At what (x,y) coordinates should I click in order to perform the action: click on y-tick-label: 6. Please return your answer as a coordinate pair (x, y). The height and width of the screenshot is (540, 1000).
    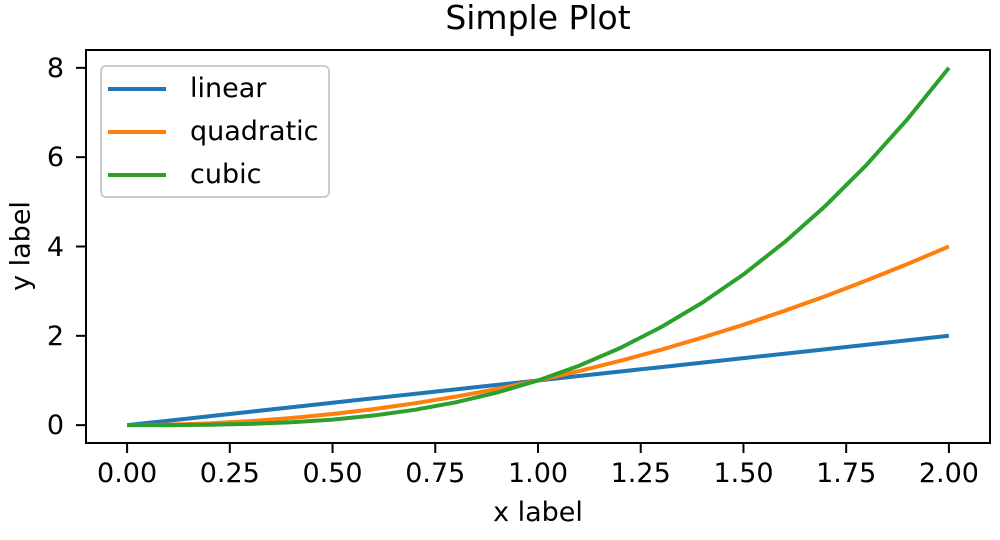
    Looking at the image, I should click on (55, 158).